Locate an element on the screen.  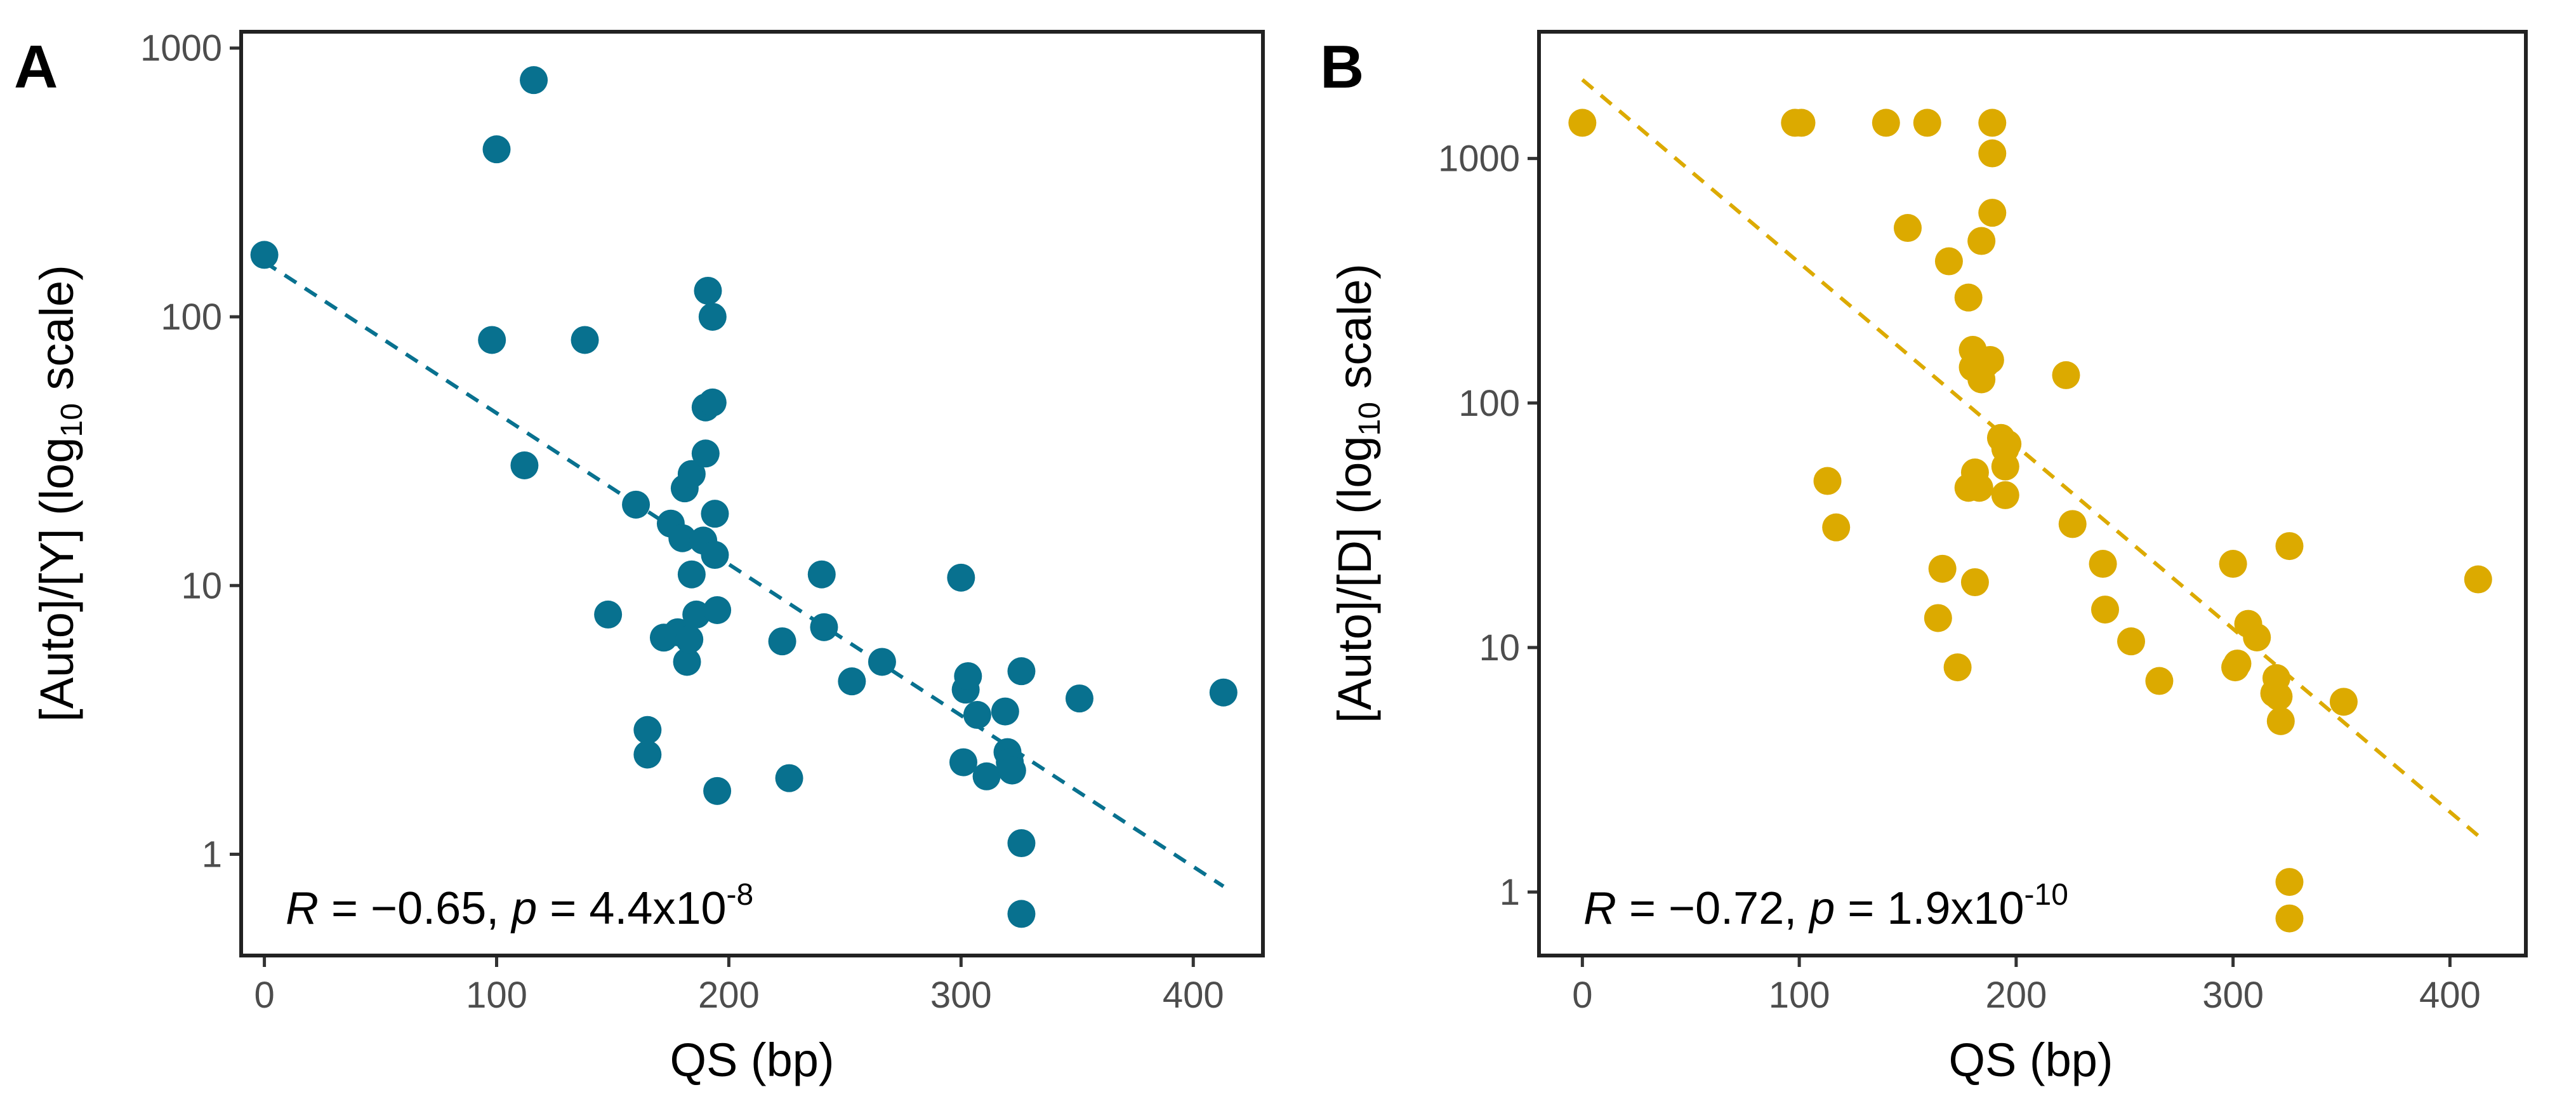
y-ticks-a: 1 10 100 1000 is located at coordinates (190, 452).